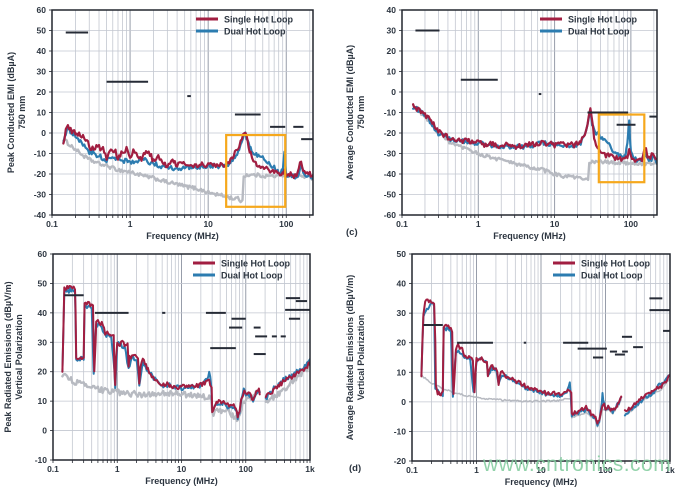  What do you see at coordinates (390, 195) in the screenshot?
I see `y-tick-label: -50` at bounding box center [390, 195].